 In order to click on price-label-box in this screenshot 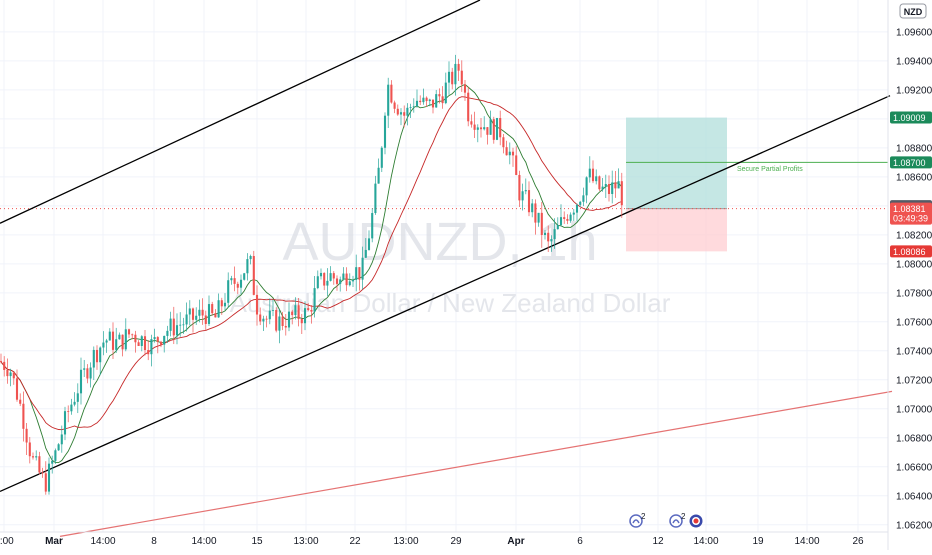, I will do `click(911, 162)`.